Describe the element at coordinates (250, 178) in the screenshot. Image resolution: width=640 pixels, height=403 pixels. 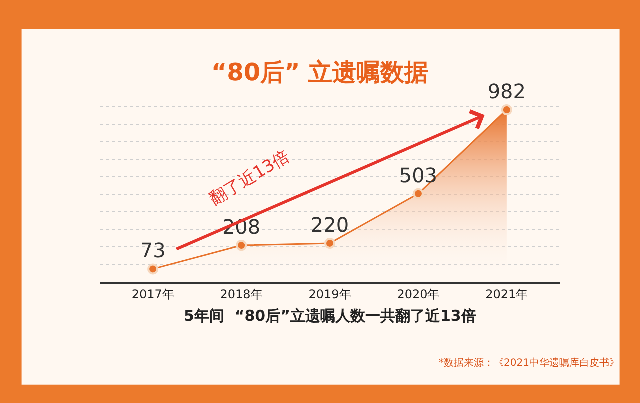
I see `annotation: 翻了近13倍` at that location.